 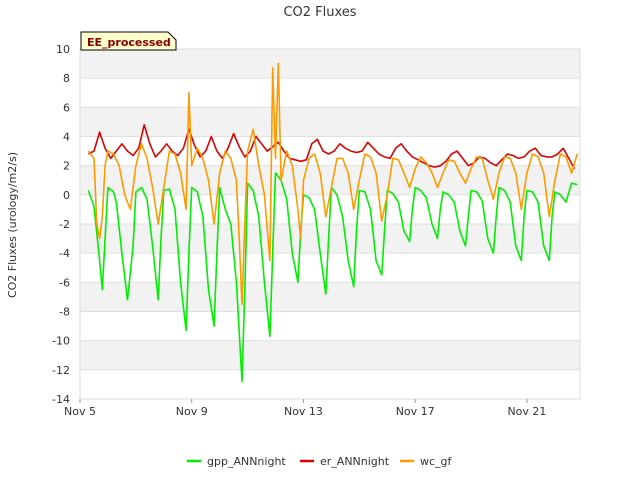 What do you see at coordinates (64, 282) in the screenshot?
I see `y-tick-label: -6` at bounding box center [64, 282].